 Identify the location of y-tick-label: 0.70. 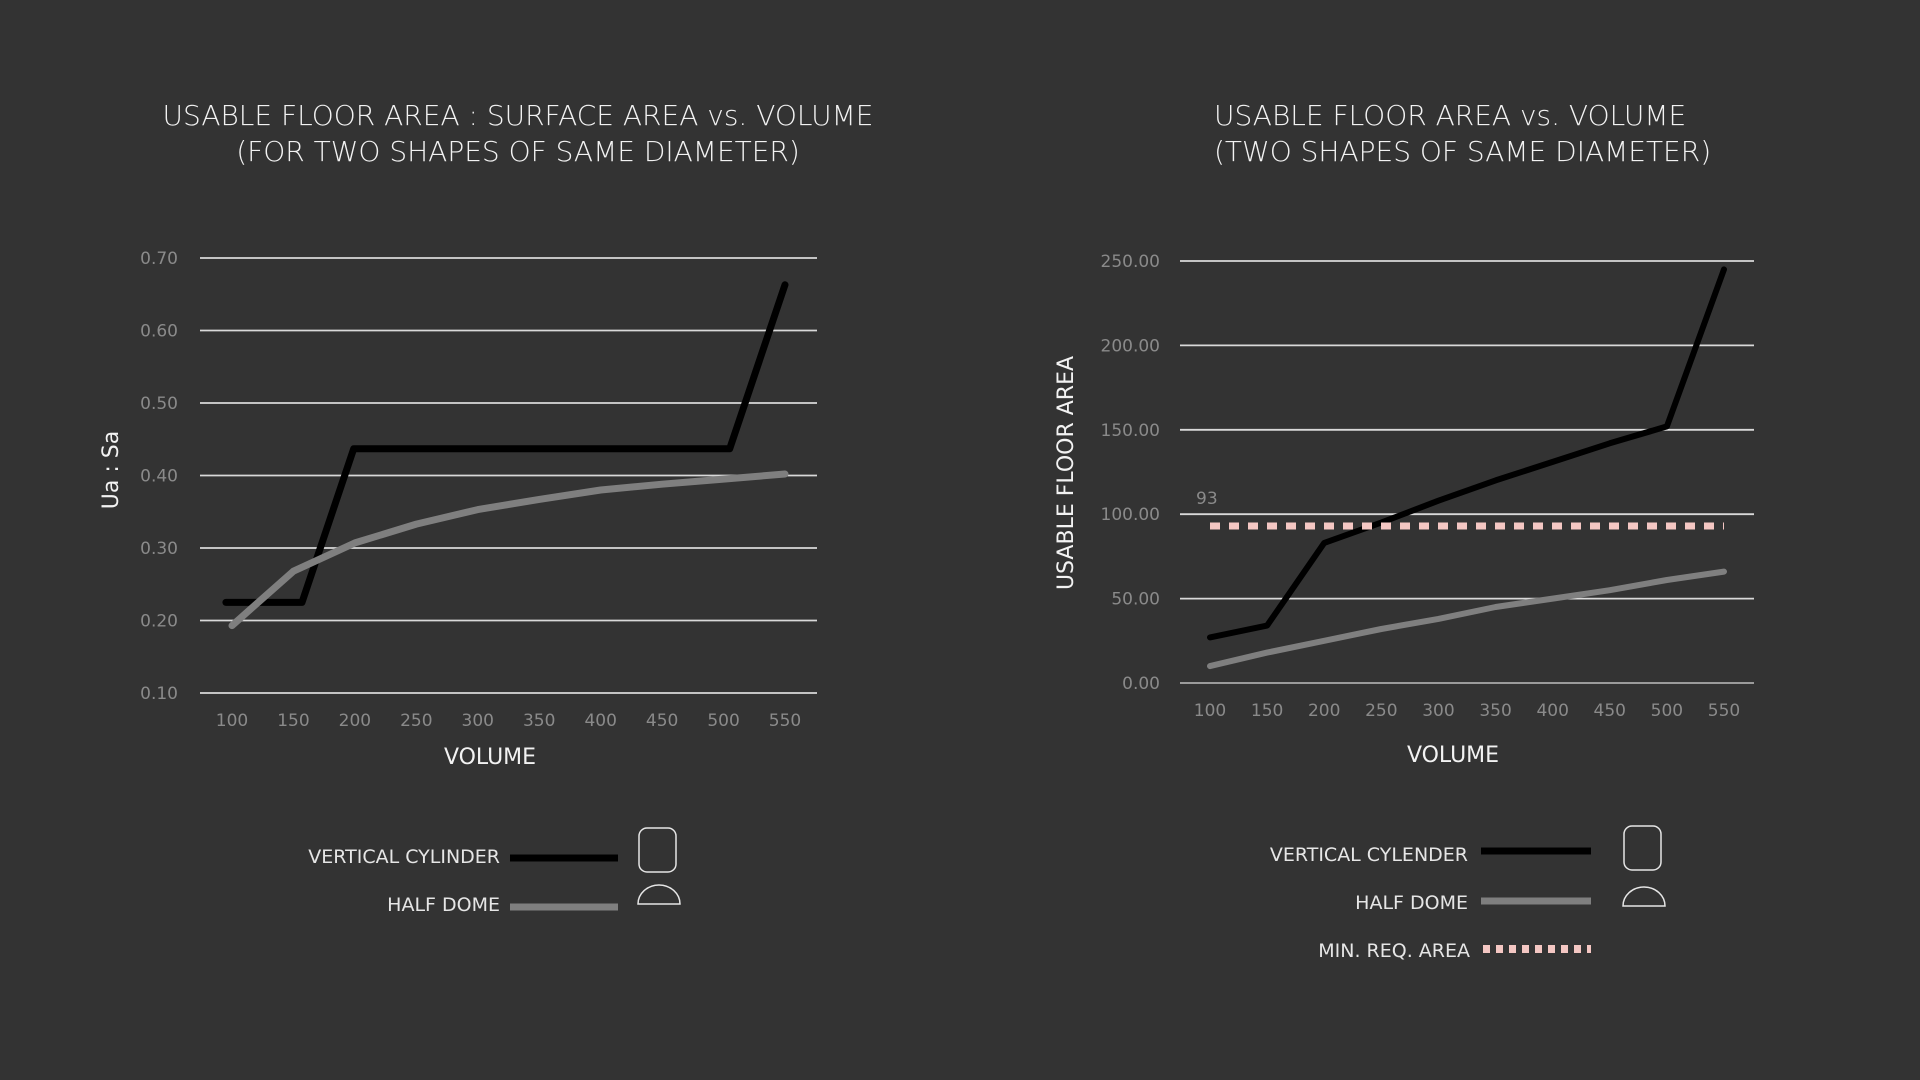
(159, 259).